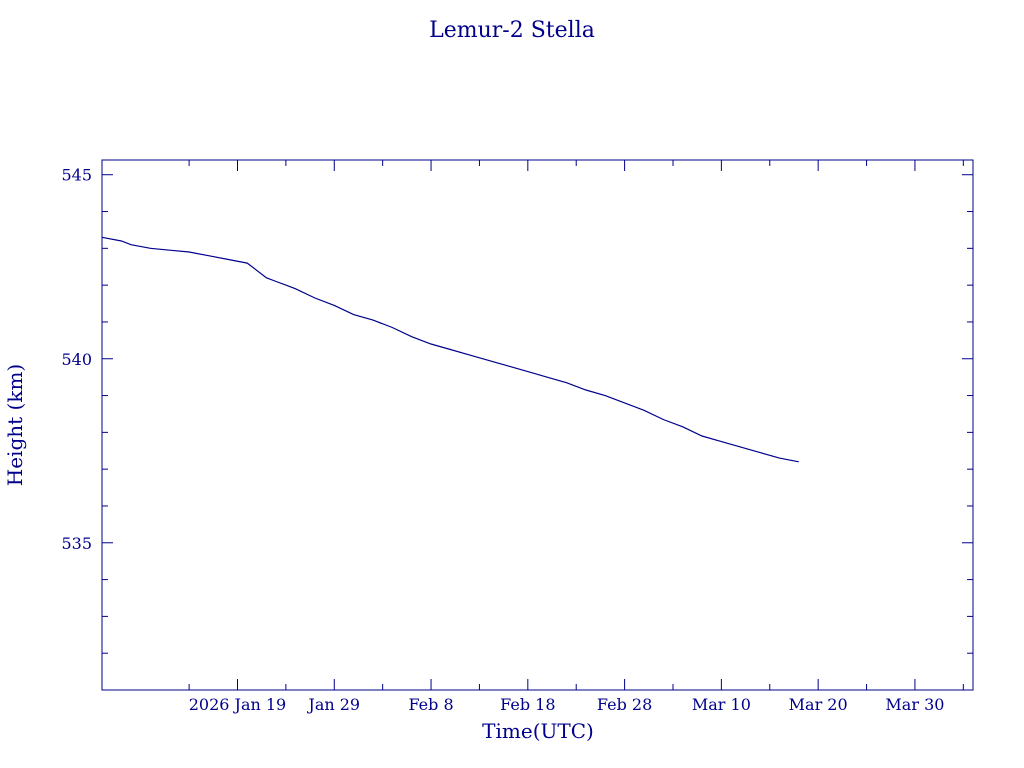 The image size is (1024, 768). Describe the element at coordinates (76, 359) in the screenshot. I see `y-tick-label: 540` at that location.